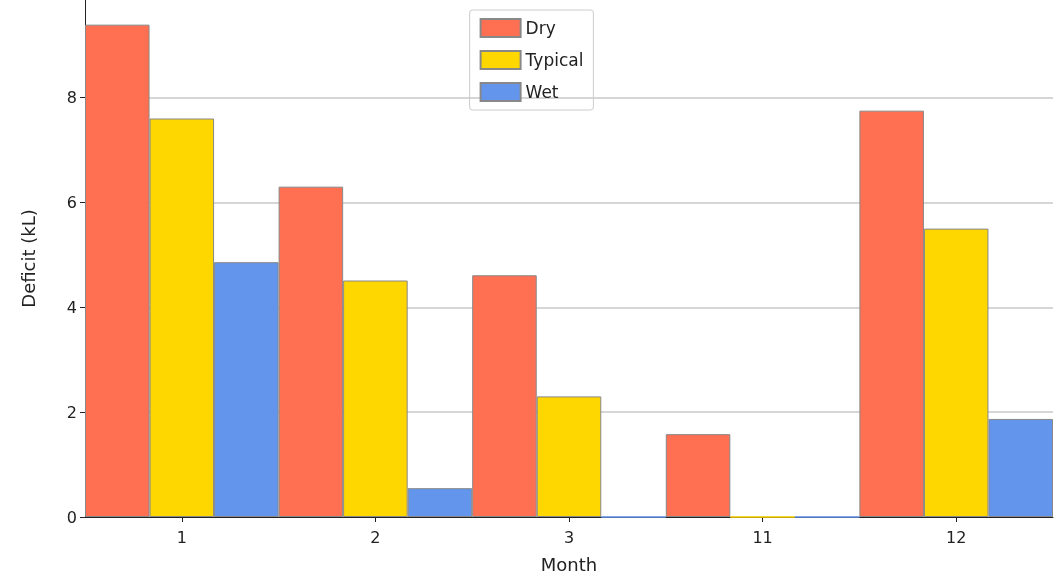 Image resolution: width=1063 pixels, height=584 pixels. I want to click on x-tick-label: 11, so click(762, 537).